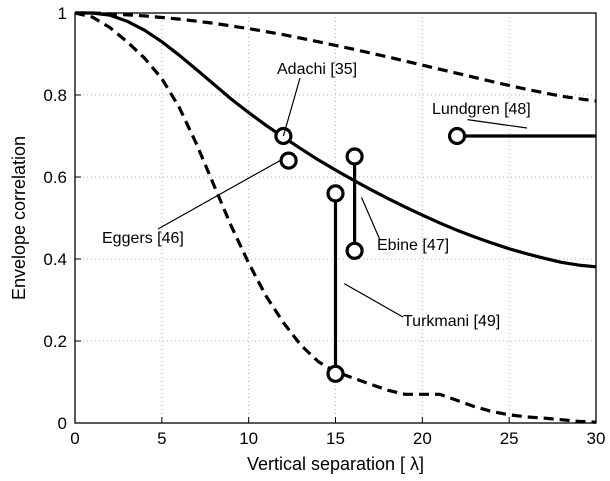 This screenshot has height=481, width=610. What do you see at coordinates (74, 438) in the screenshot?
I see `x-tick-label: 0` at bounding box center [74, 438].